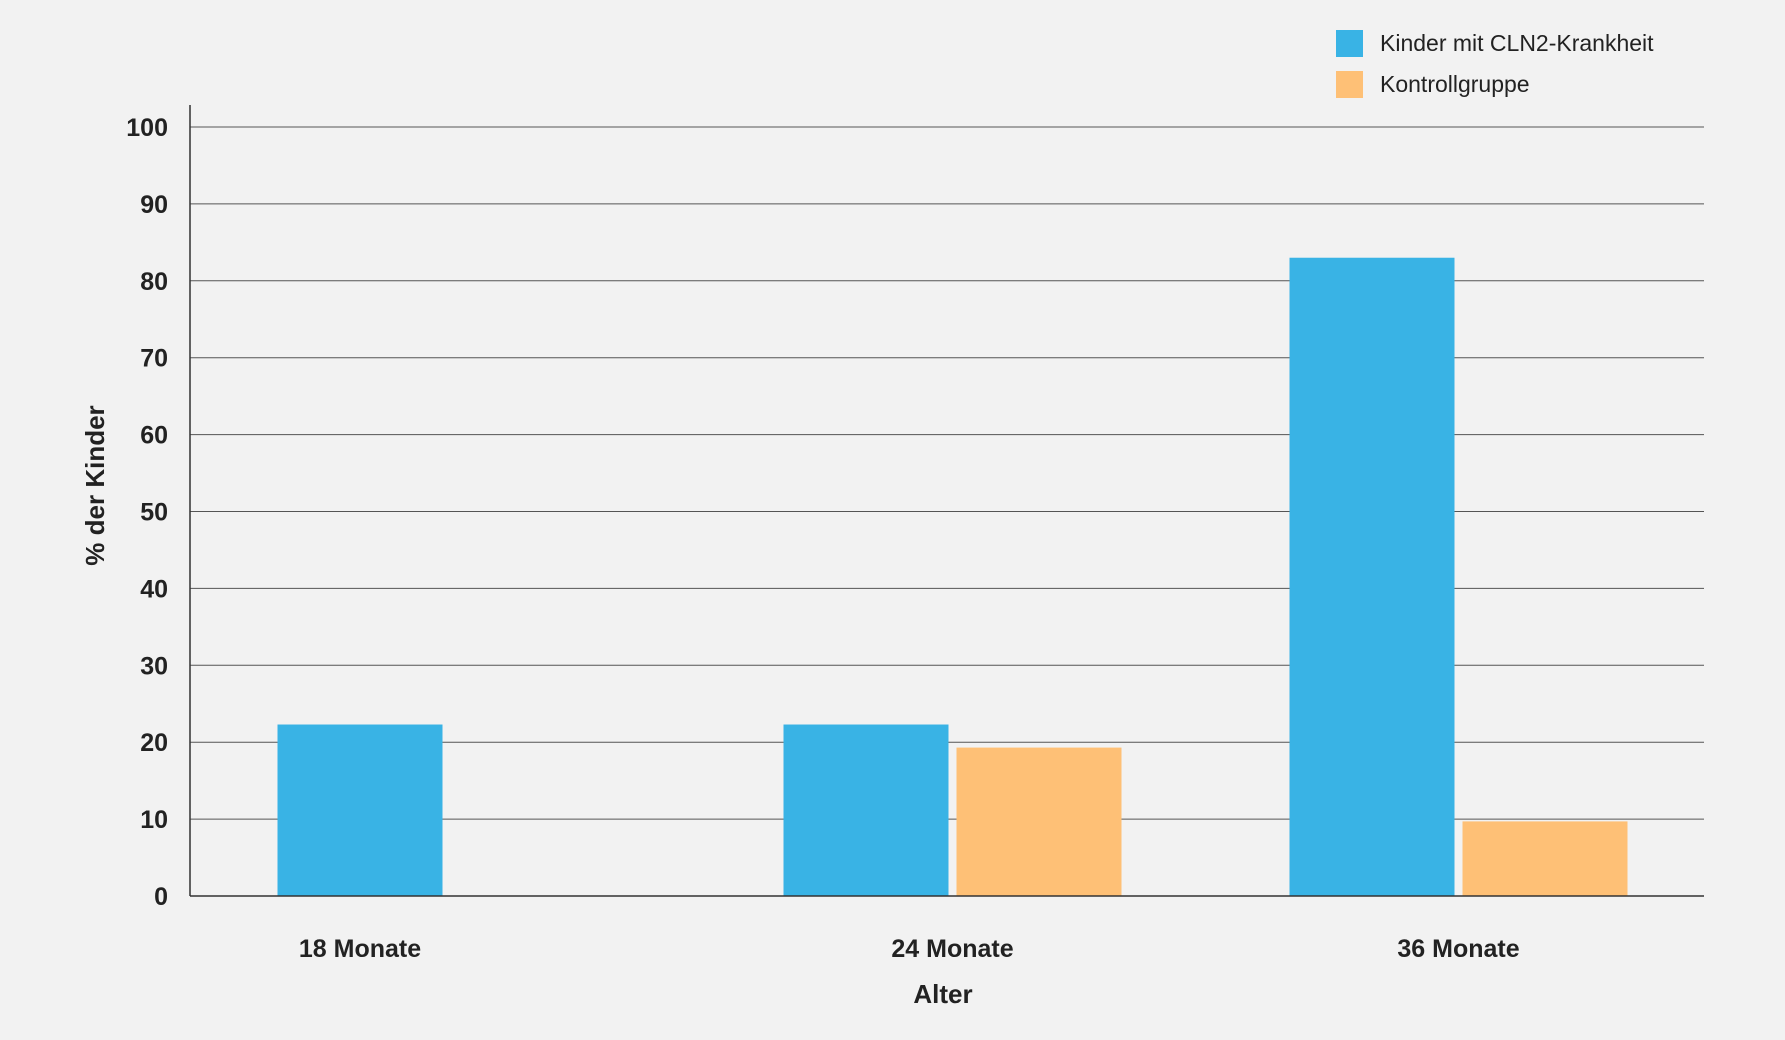  Describe the element at coordinates (1455, 84) in the screenshot. I see `legend-label: Kontrollgruppe` at that location.